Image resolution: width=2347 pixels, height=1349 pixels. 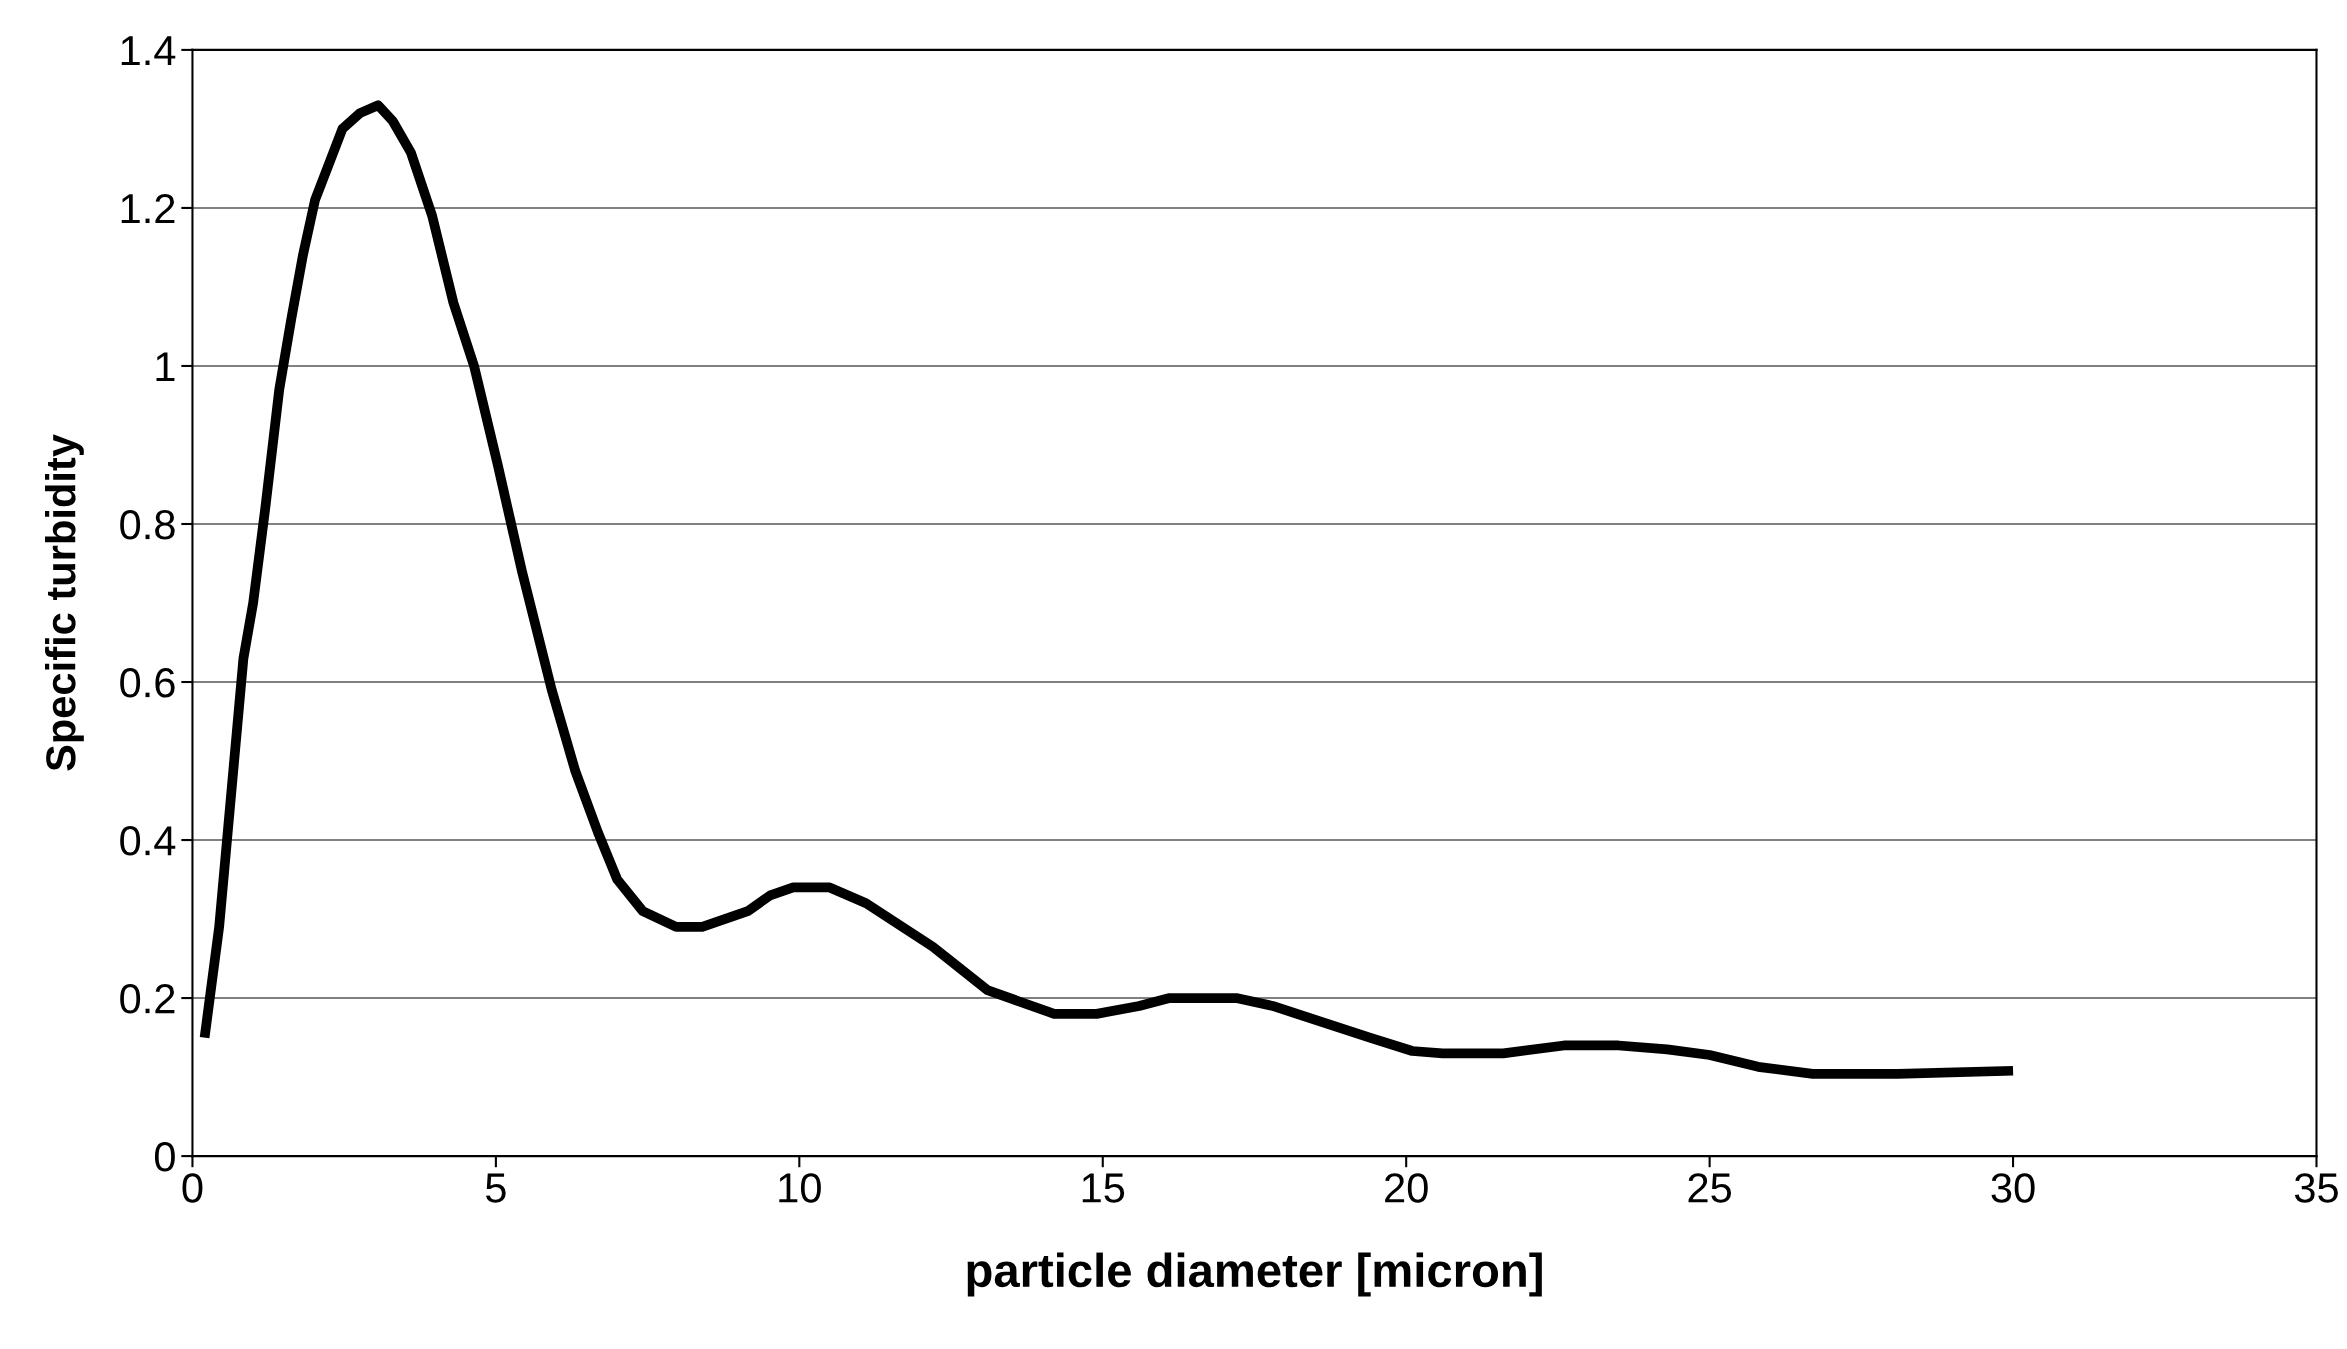 I want to click on y-tick-label: 1, so click(x=165, y=367).